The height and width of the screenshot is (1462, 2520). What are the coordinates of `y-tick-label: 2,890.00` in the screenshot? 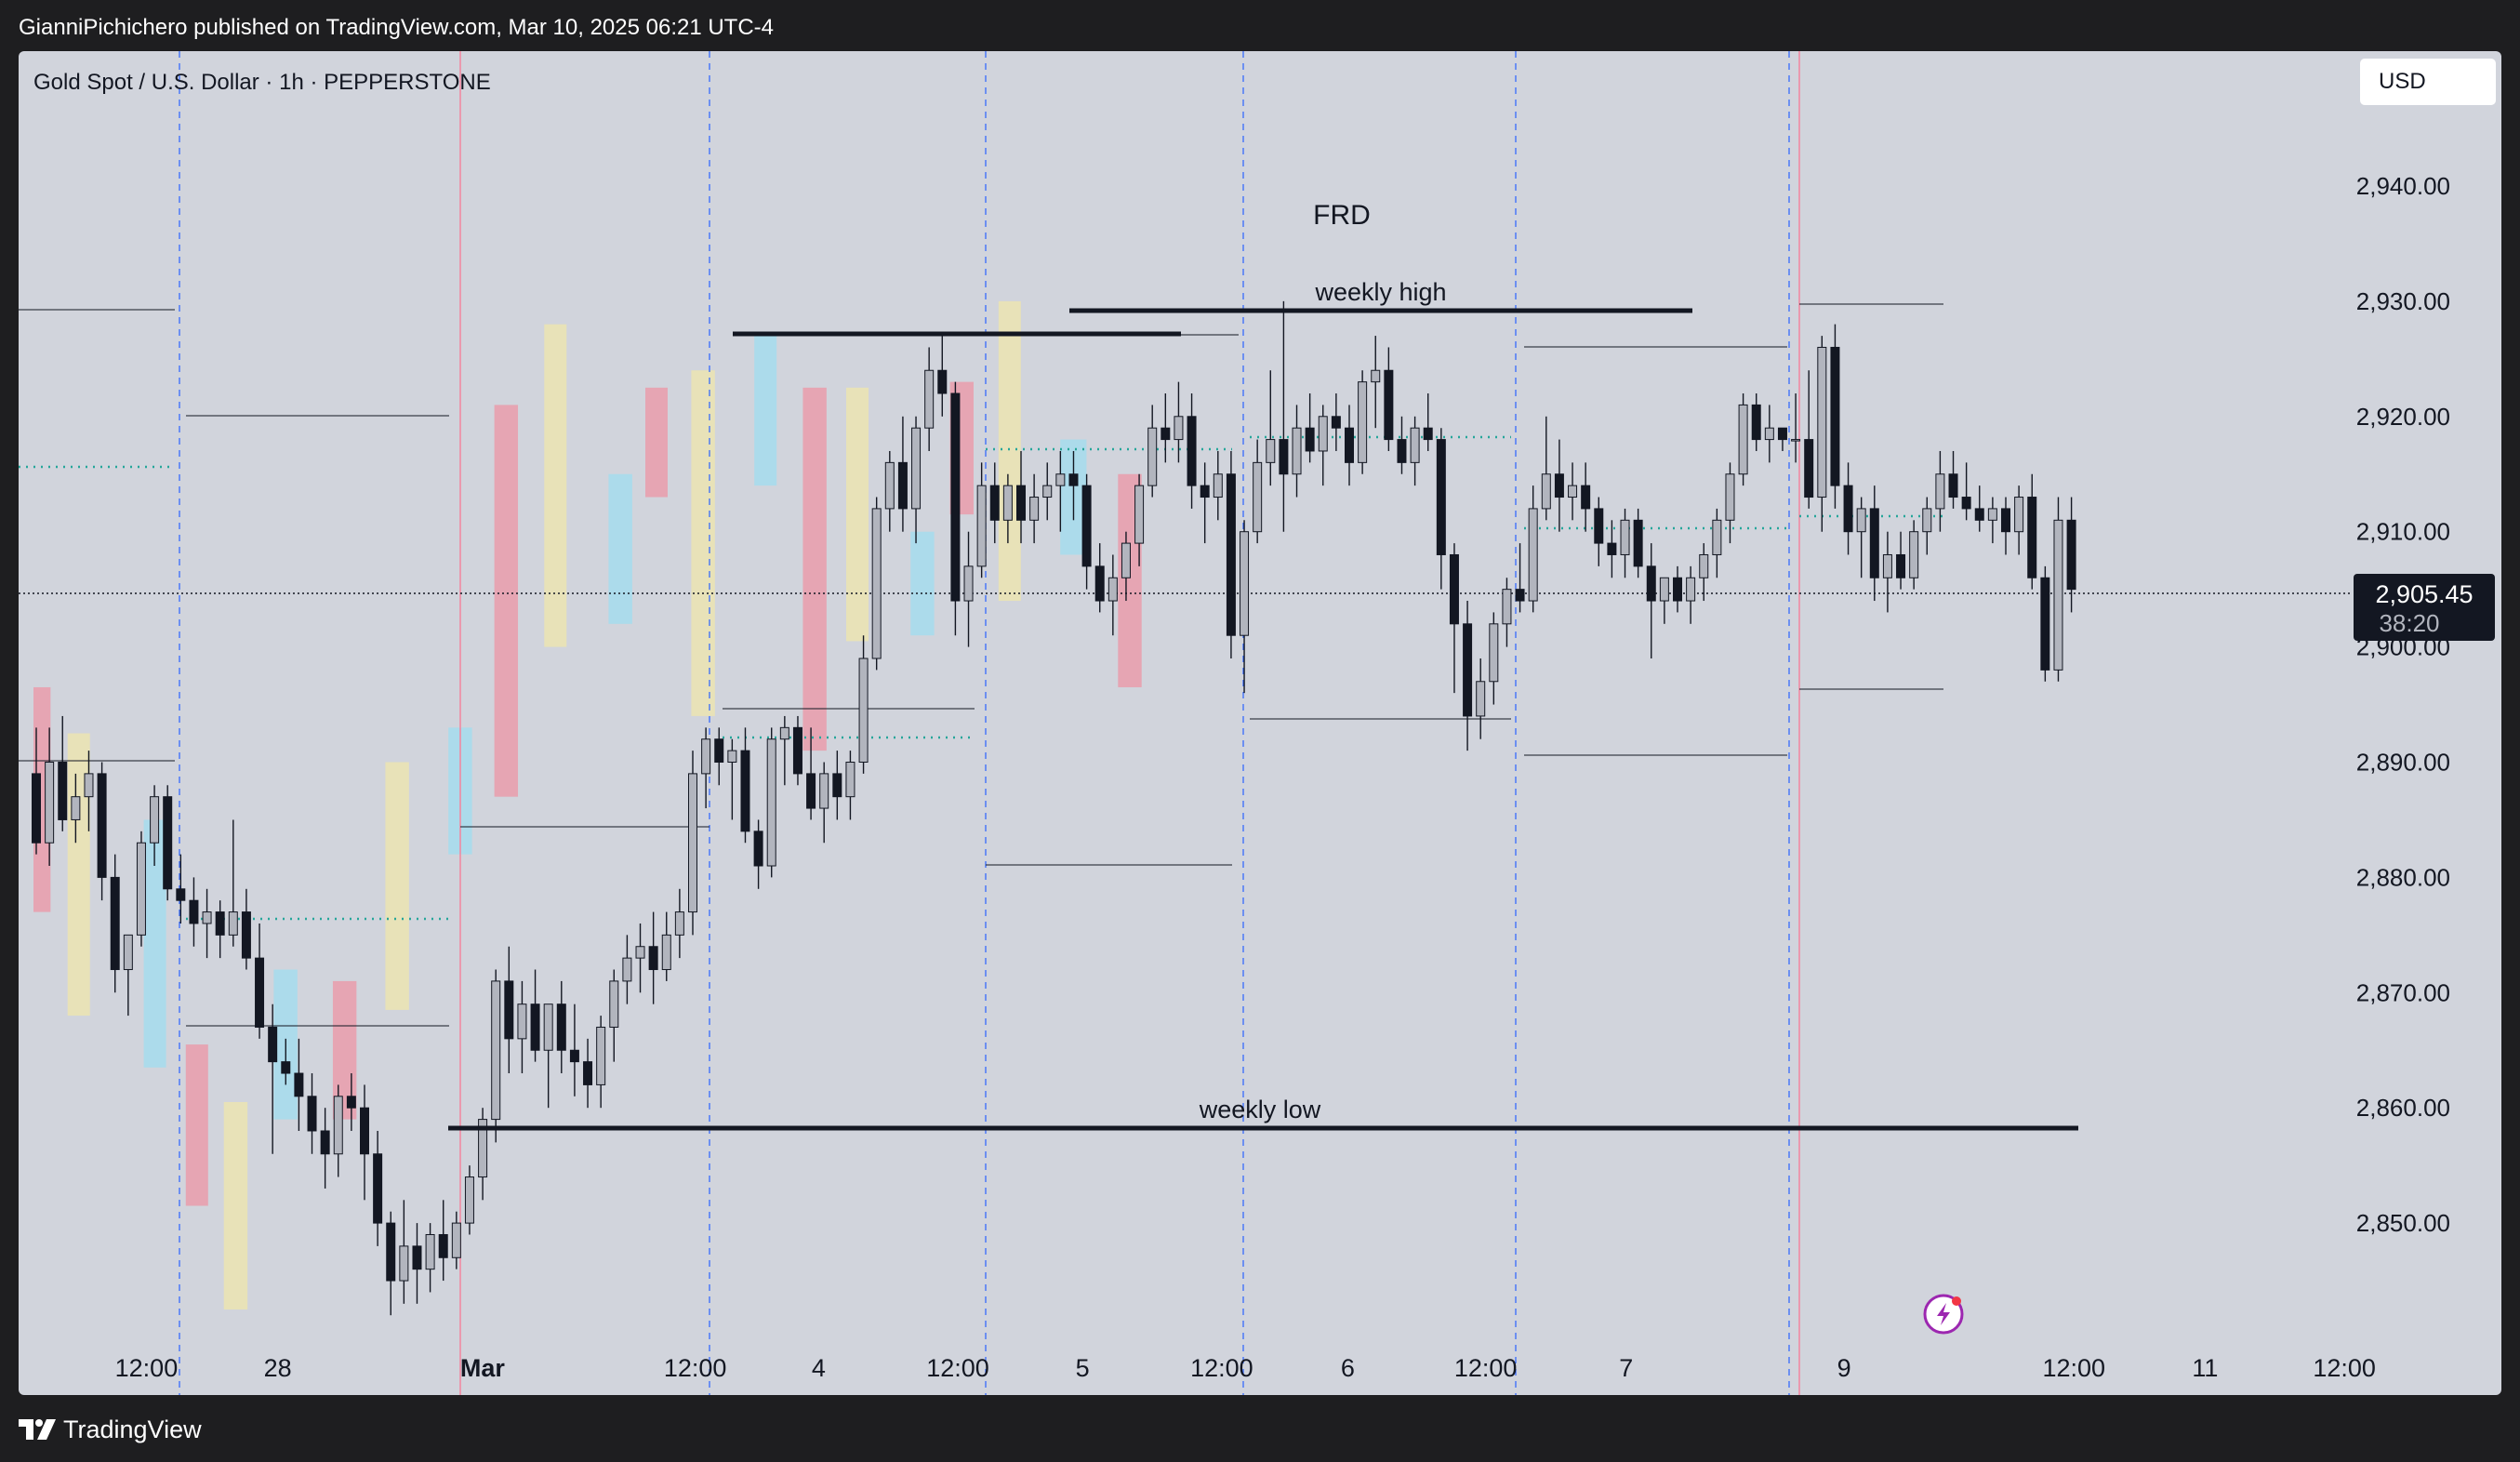 It's located at (2403, 763).